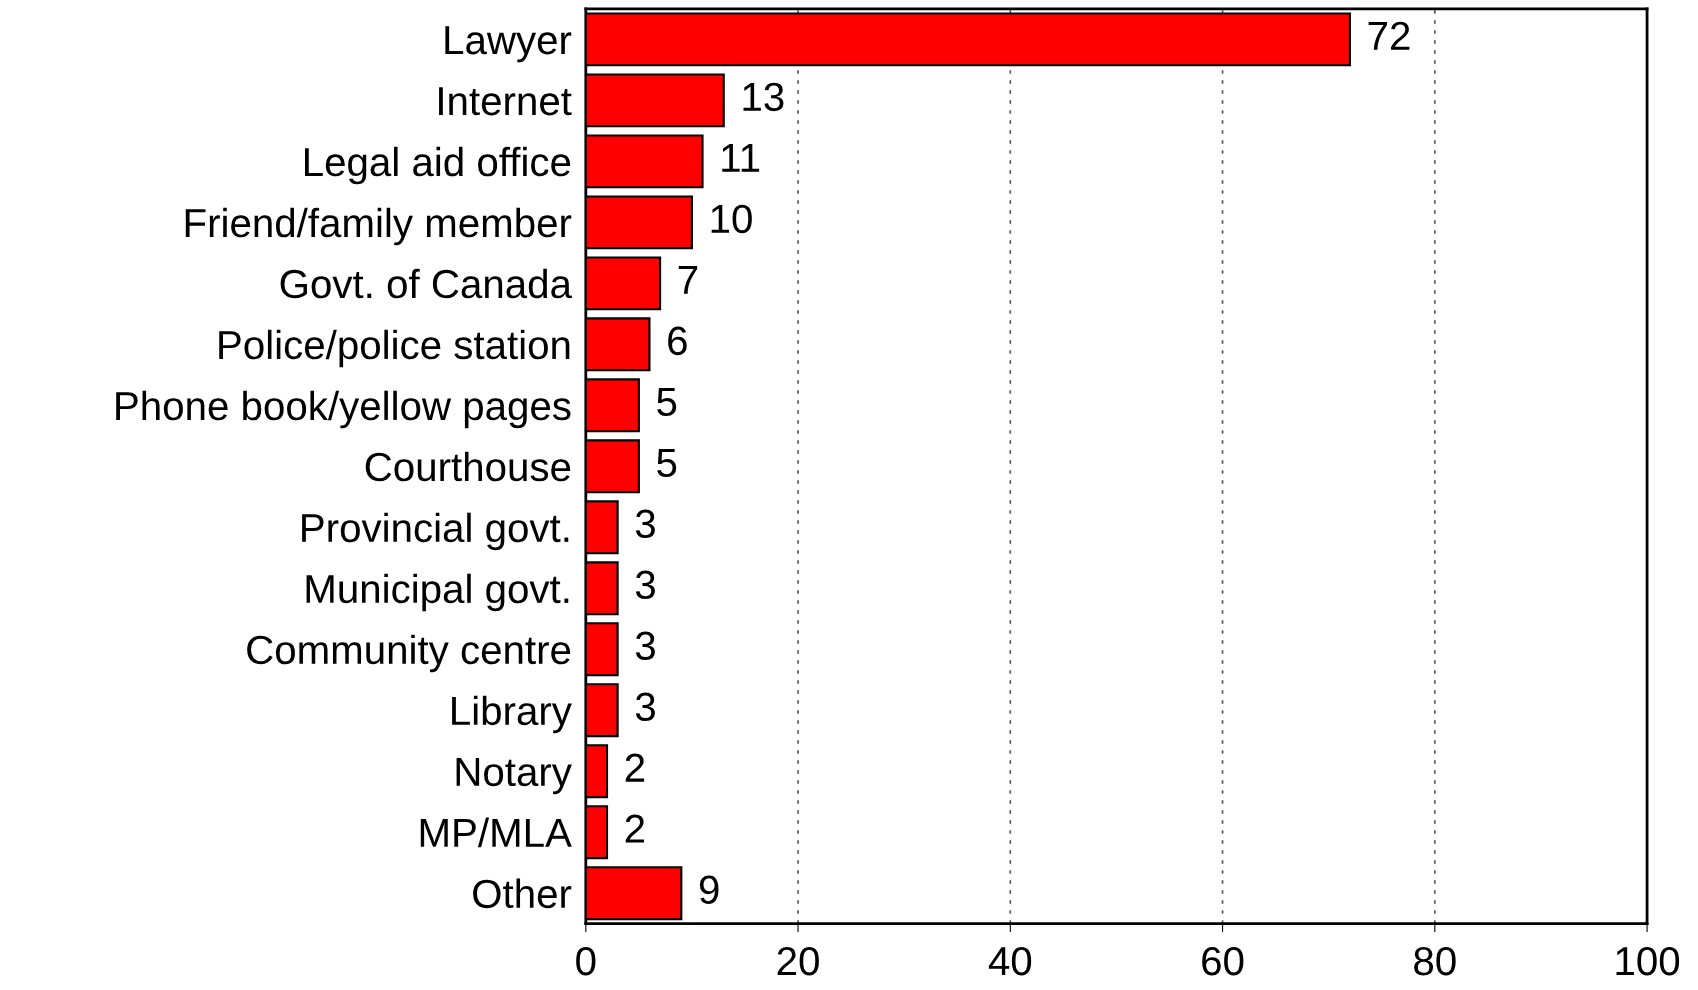 The width and height of the screenshot is (1698, 990). Describe the element at coordinates (709, 889) in the screenshot. I see `data-label: 9` at that location.